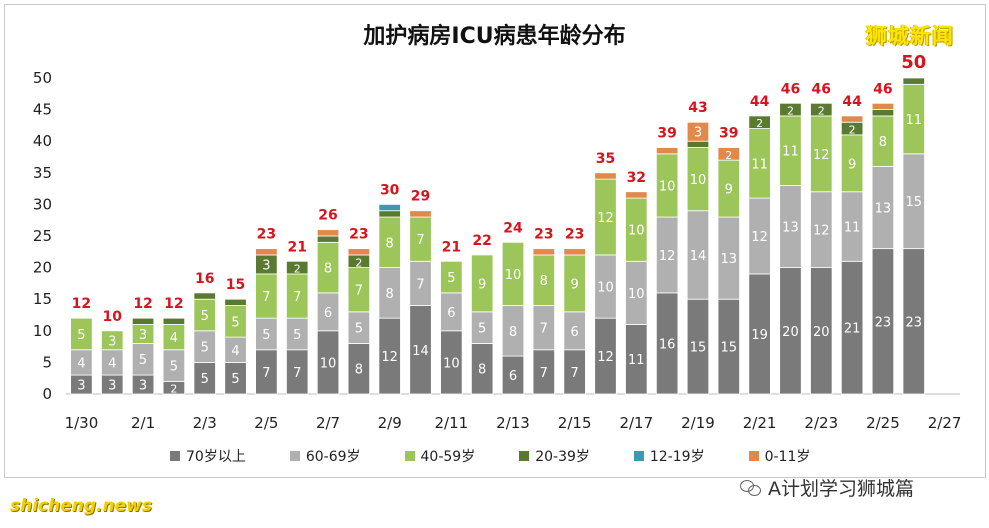 This screenshot has width=989, height=528. Describe the element at coordinates (235, 285) in the screenshot. I see `total-value-label: 15` at that location.